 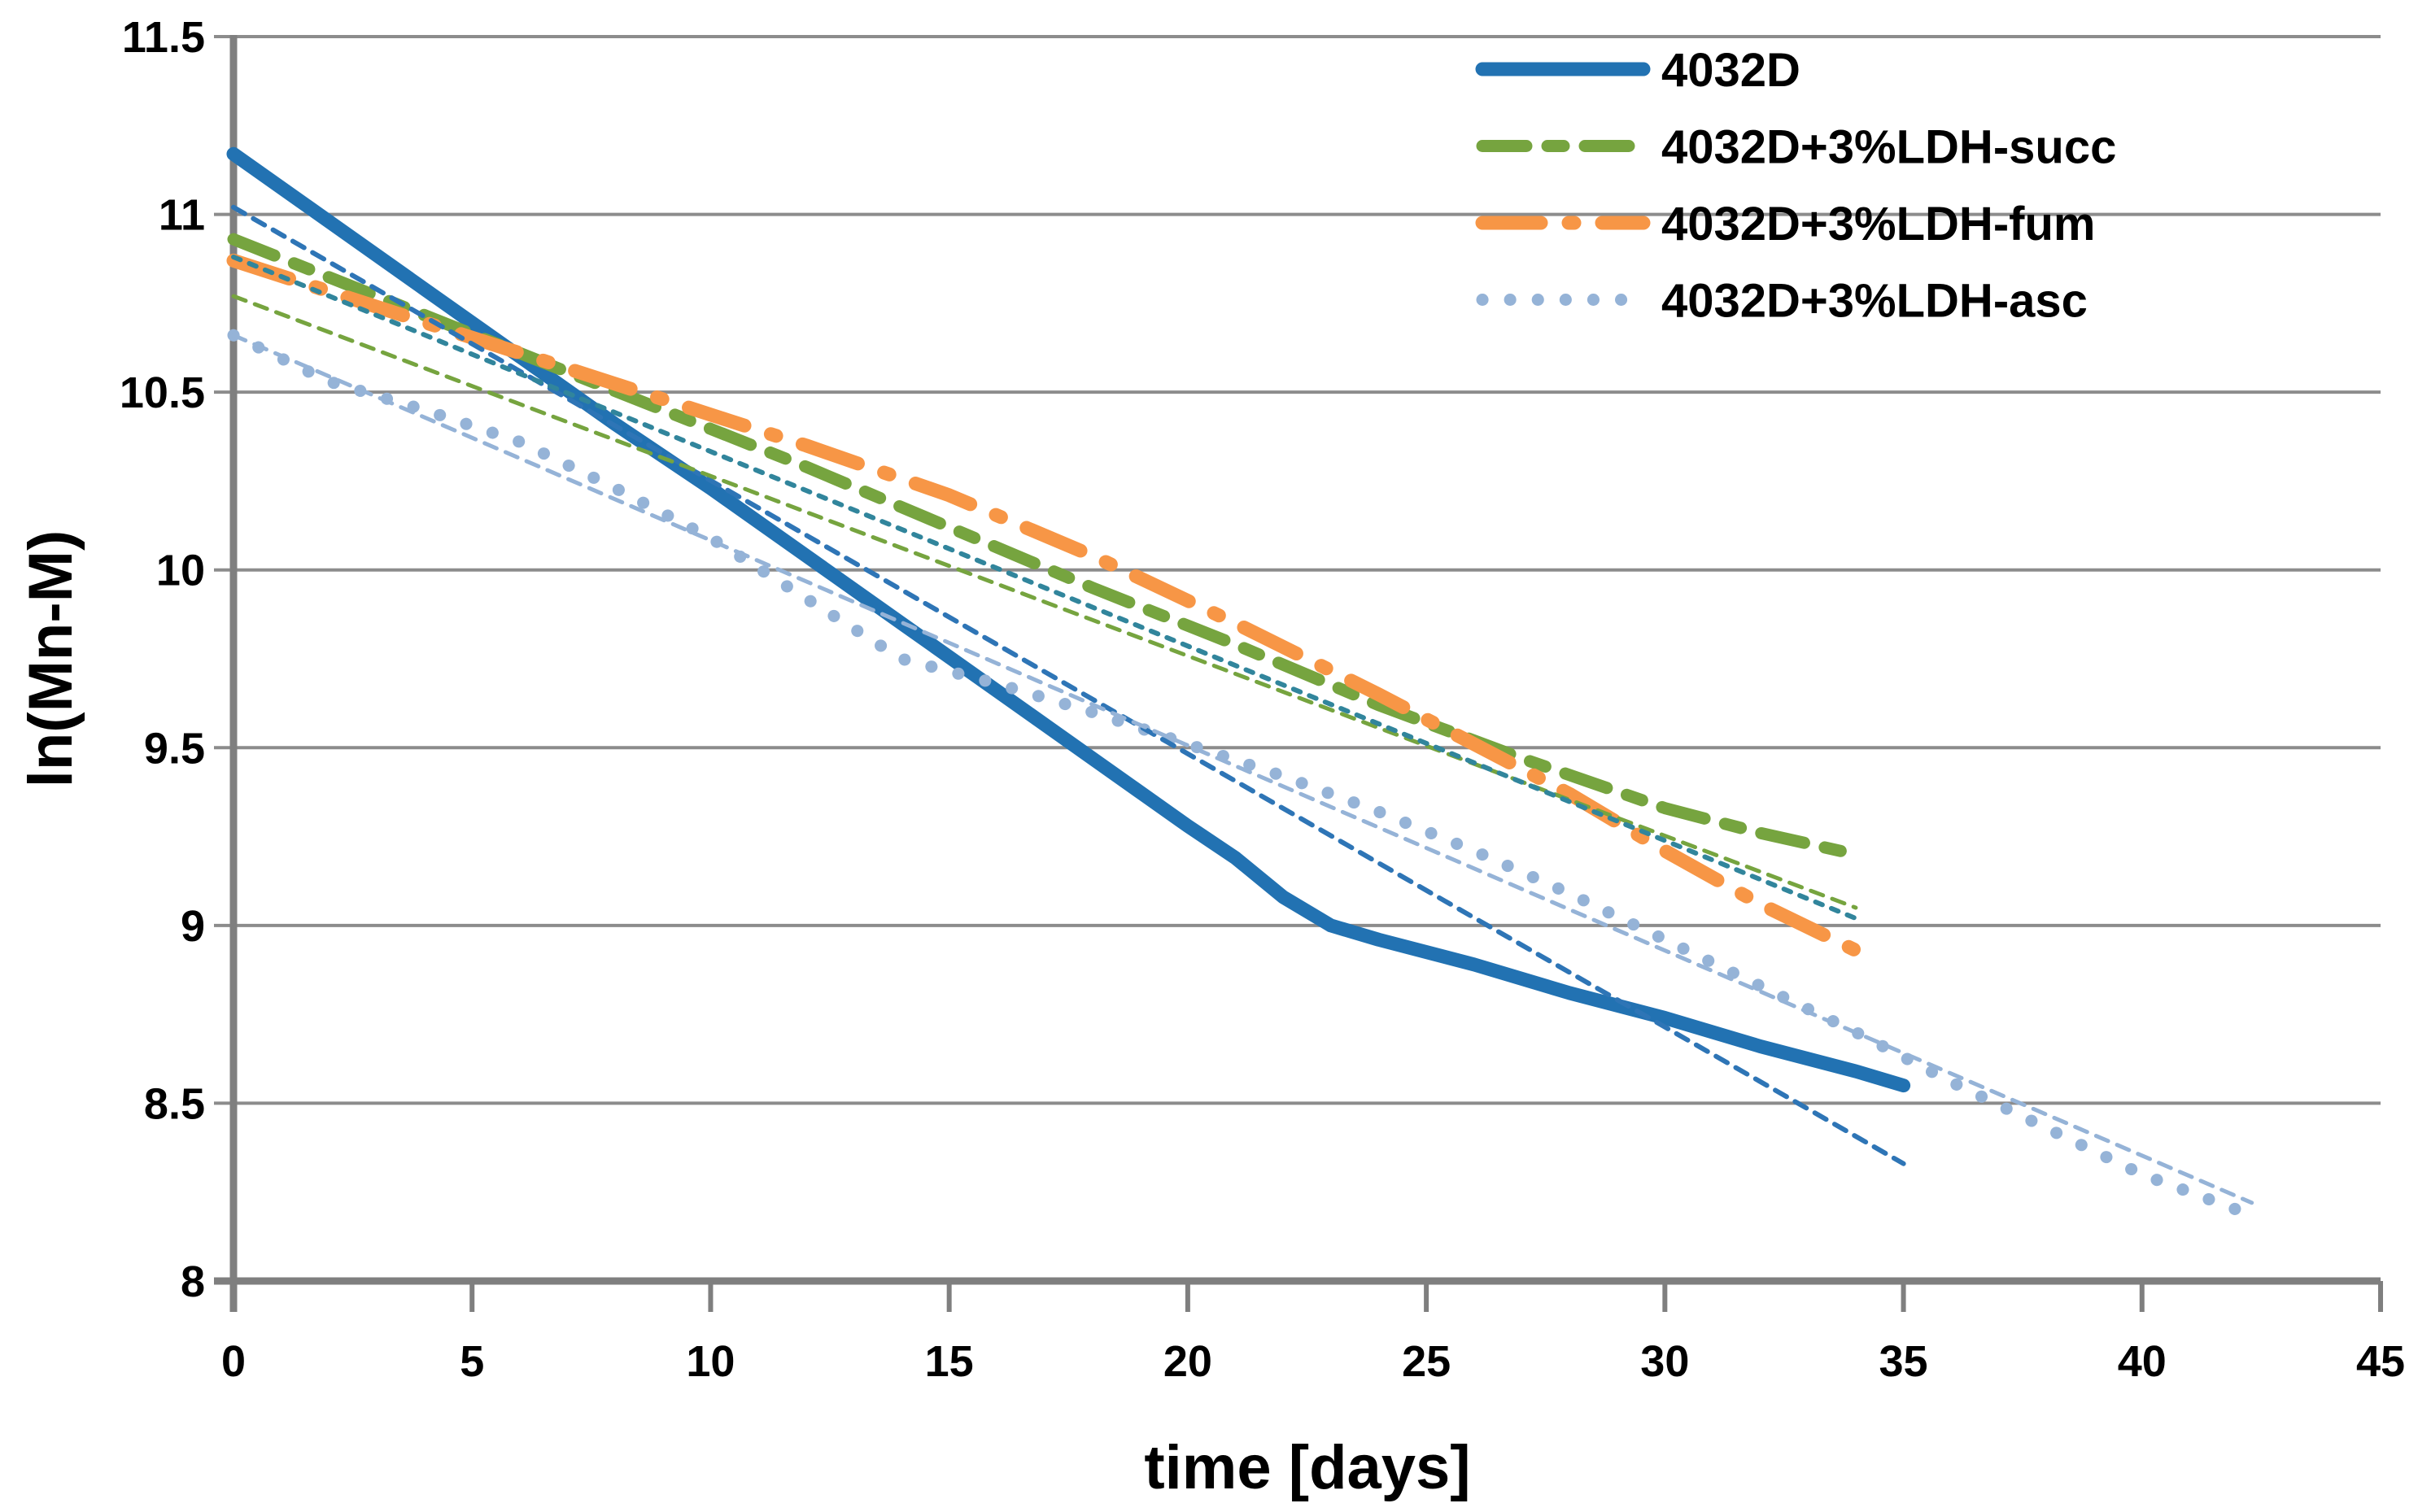 What do you see at coordinates (175, 1103) in the screenshot?
I see `y-tick-label-8.5: 8.5` at bounding box center [175, 1103].